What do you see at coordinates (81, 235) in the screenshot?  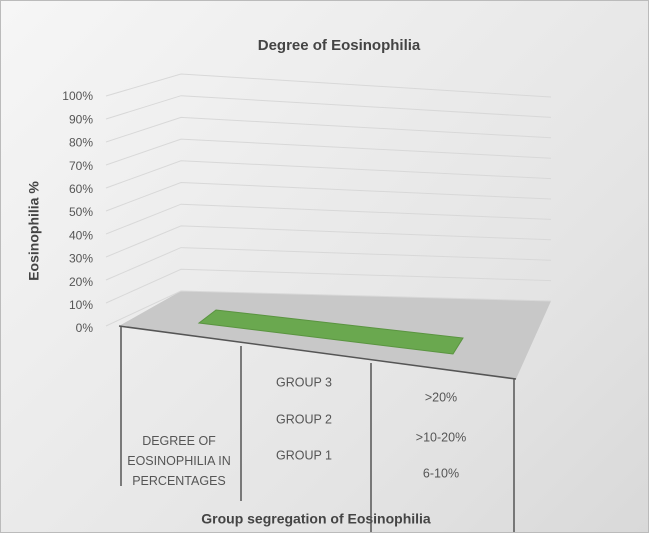 I see `y-tick-label: 40%` at bounding box center [81, 235].